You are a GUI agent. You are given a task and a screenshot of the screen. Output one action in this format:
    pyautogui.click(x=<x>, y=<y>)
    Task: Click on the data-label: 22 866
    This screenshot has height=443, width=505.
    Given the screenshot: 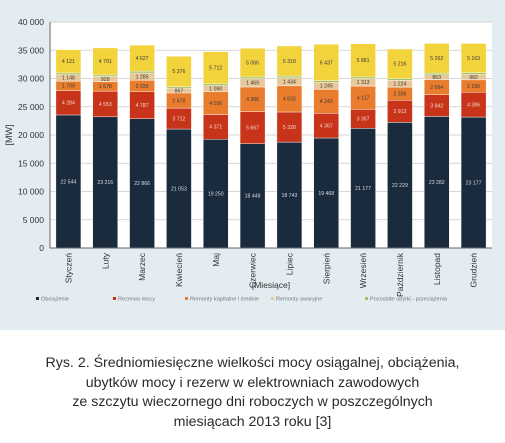 What is the action you would take?
    pyautogui.click(x=142, y=184)
    